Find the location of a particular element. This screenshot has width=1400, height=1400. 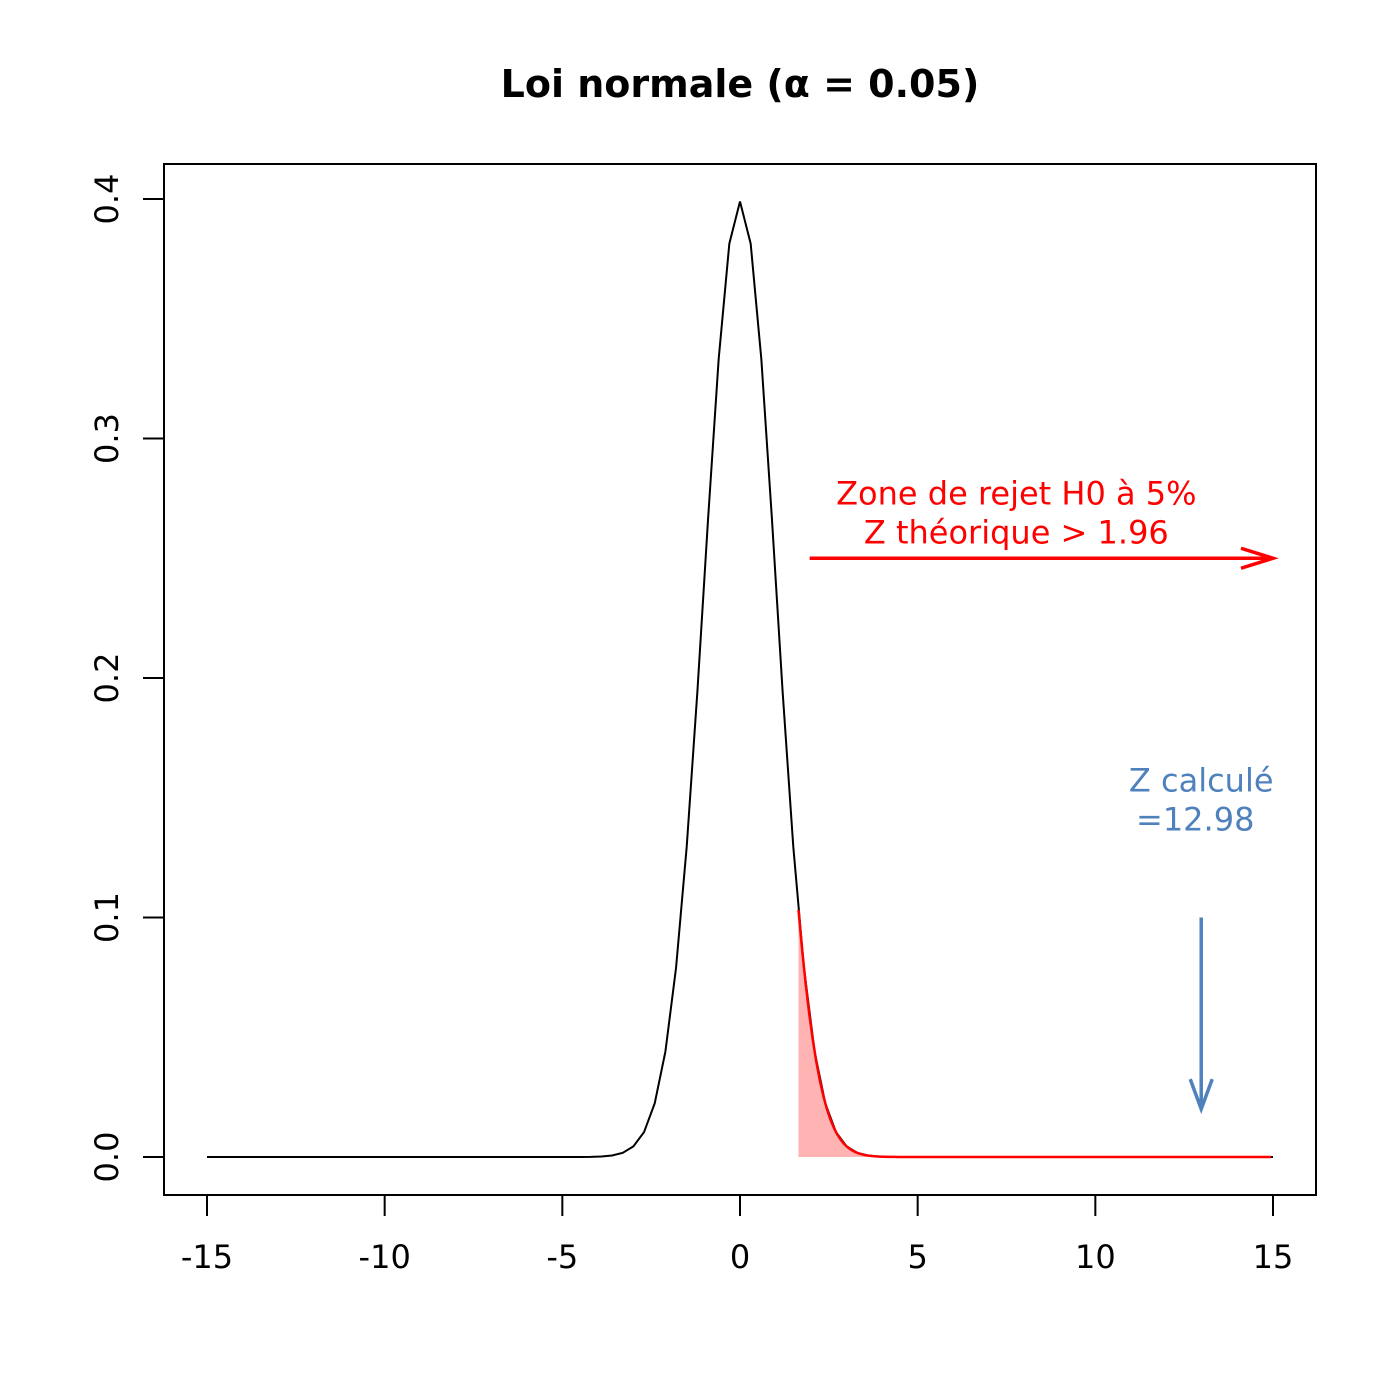

y-tick-label: 0.0 is located at coordinates (107, 1157).